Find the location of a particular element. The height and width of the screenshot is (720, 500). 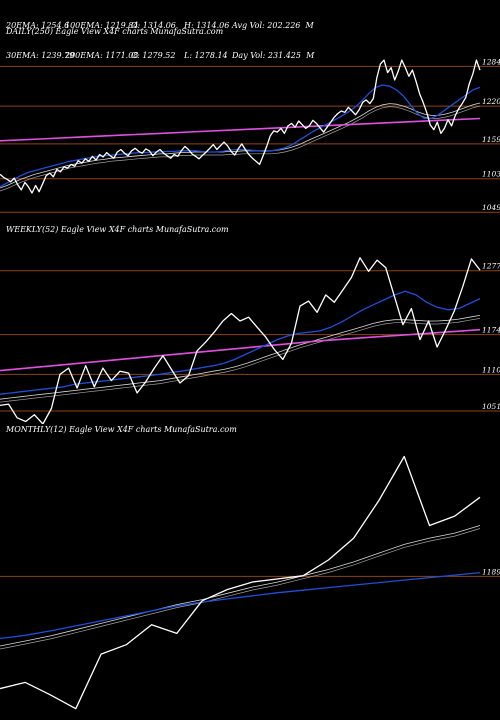

y-tick-label: 1110 is located at coordinates (491, 369).